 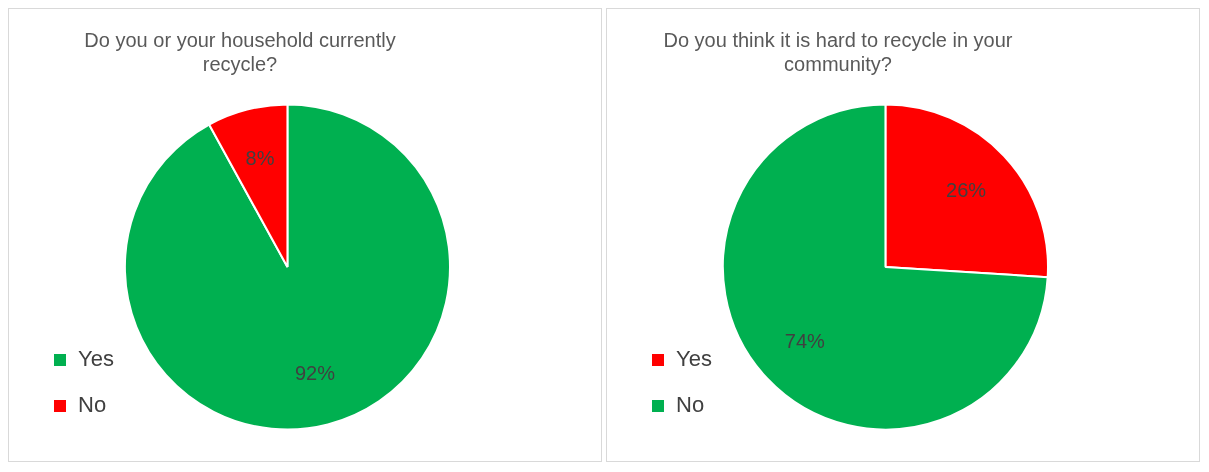 What do you see at coordinates (966, 189) in the screenshot?
I see `data-label: 26%` at bounding box center [966, 189].